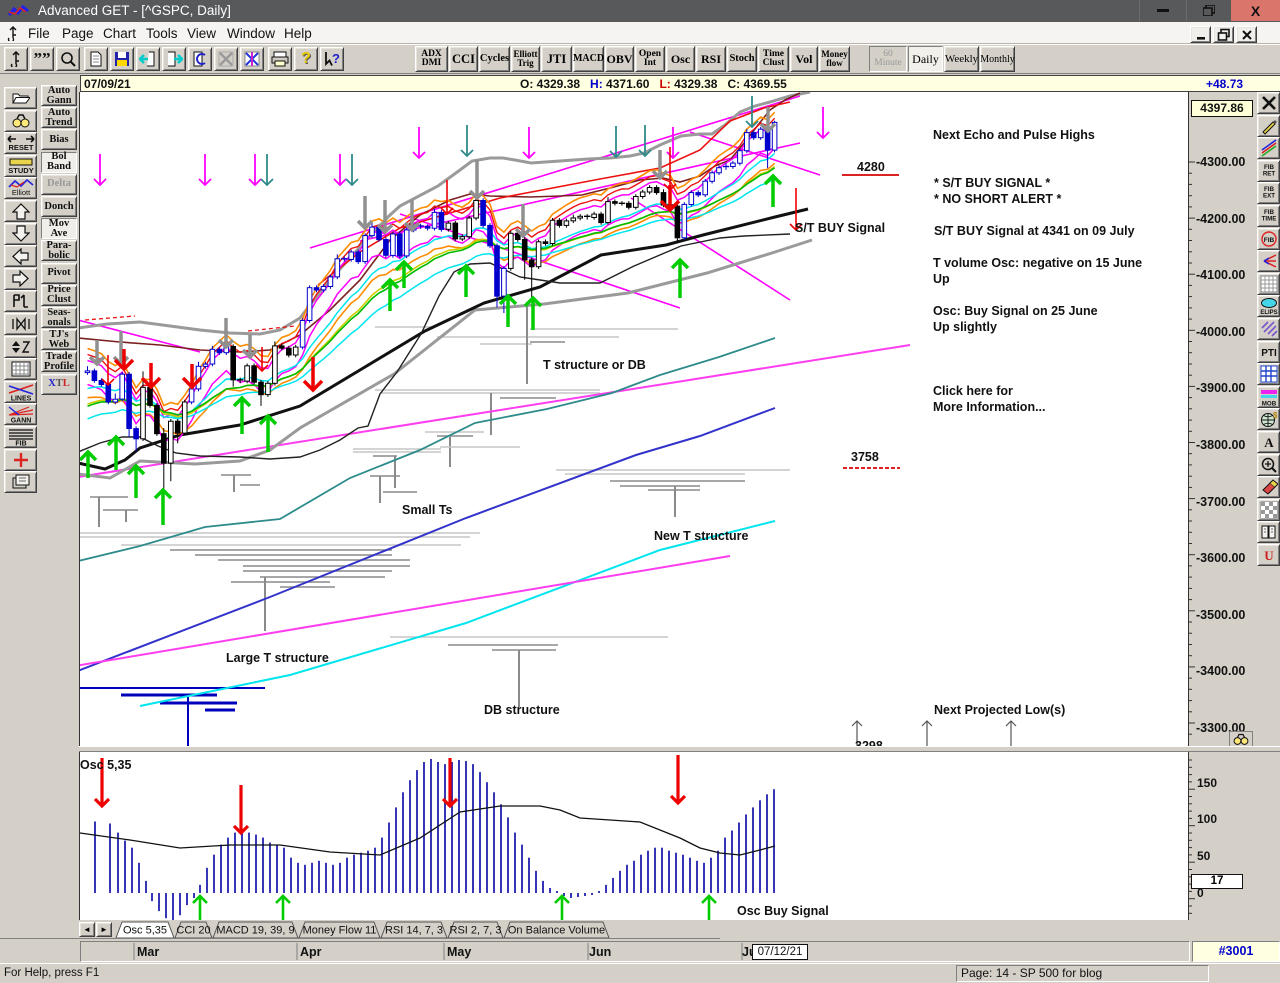 The height and width of the screenshot is (983, 1280). I want to click on svg-text: TIME, so click(1268, 218).